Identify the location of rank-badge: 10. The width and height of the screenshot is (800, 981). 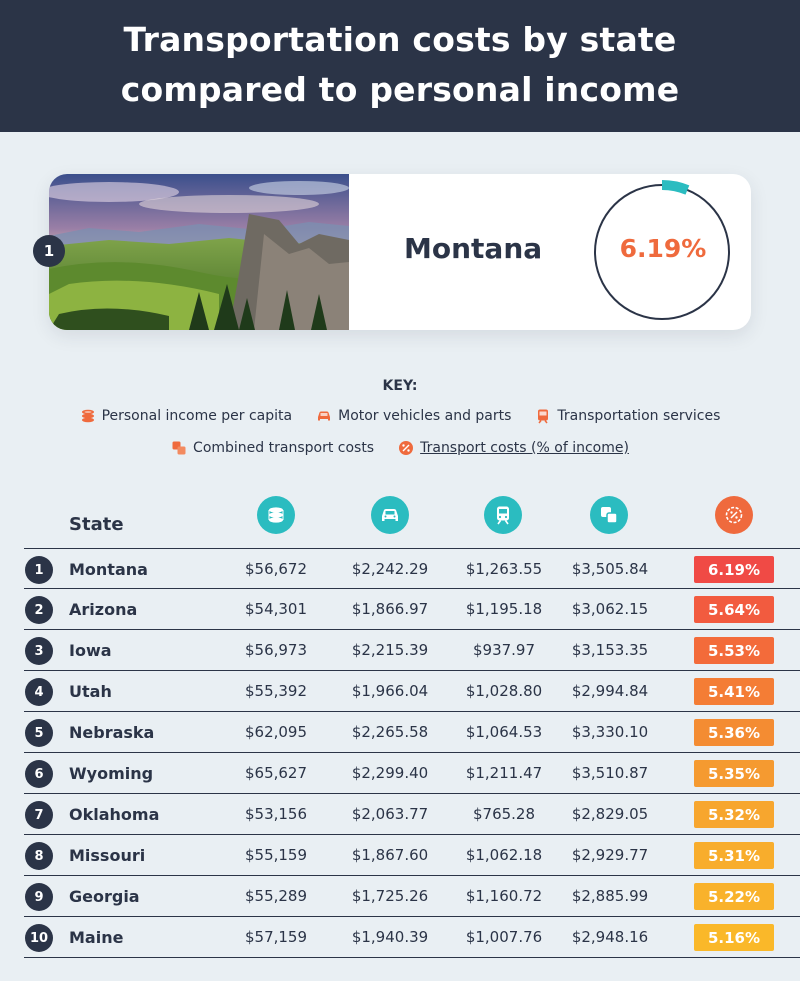
(39, 938).